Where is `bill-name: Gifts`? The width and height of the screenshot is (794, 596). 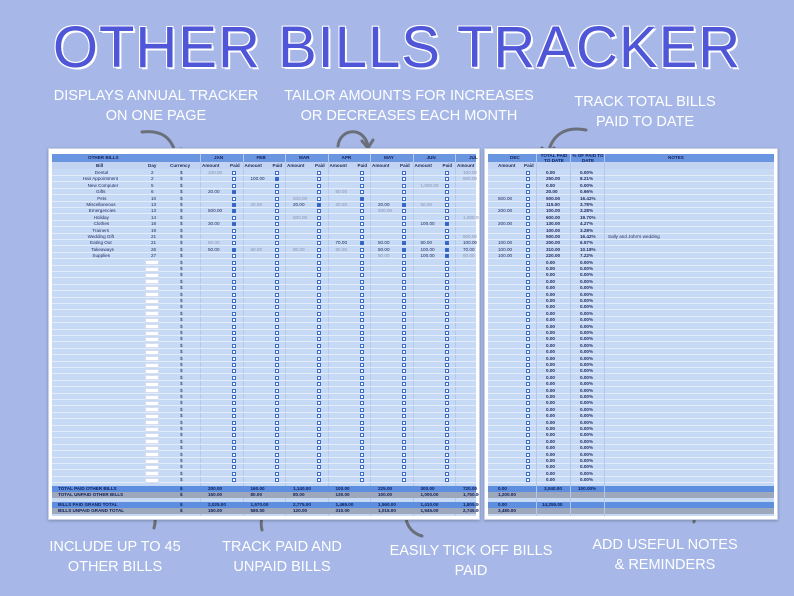 bill-name: Gifts is located at coordinates (101, 192).